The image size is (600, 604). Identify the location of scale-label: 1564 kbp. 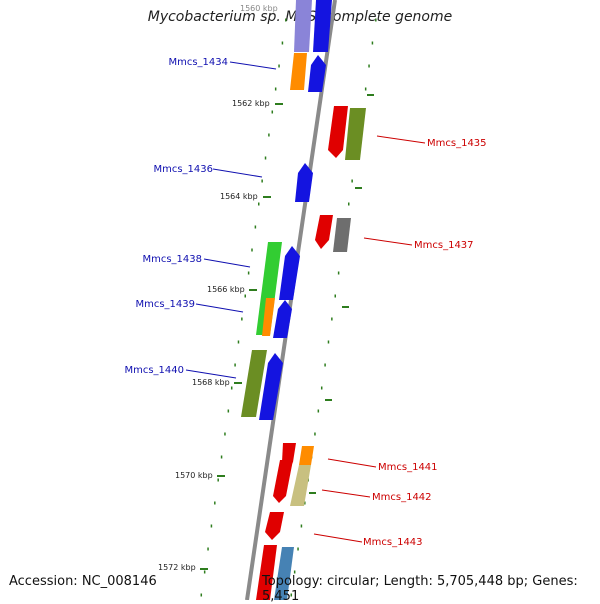
(239, 196).